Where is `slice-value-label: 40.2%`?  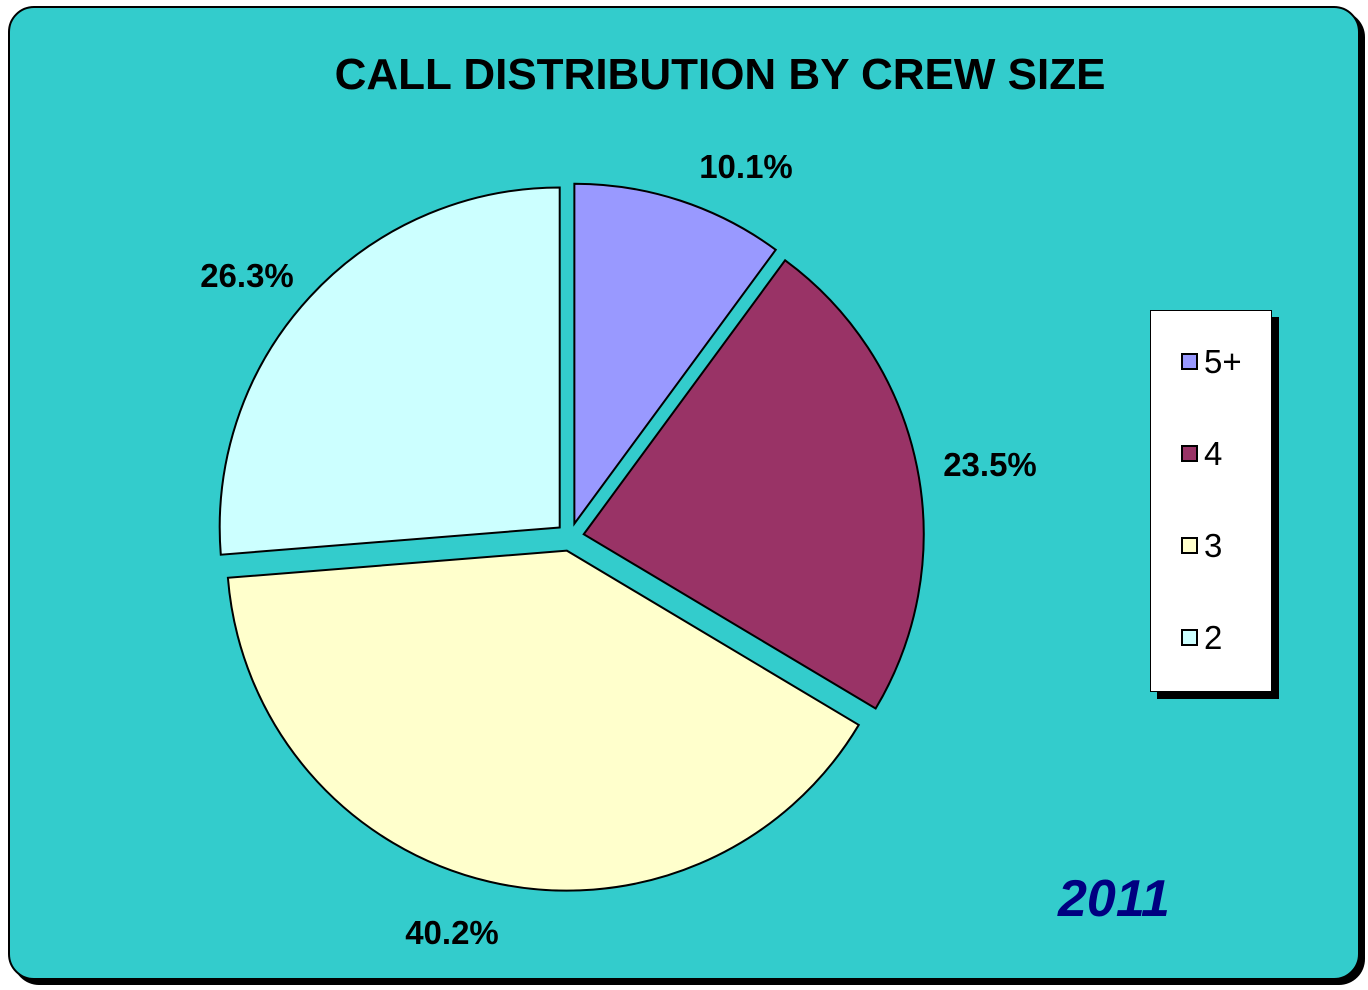
slice-value-label: 40.2% is located at coordinates (452, 932).